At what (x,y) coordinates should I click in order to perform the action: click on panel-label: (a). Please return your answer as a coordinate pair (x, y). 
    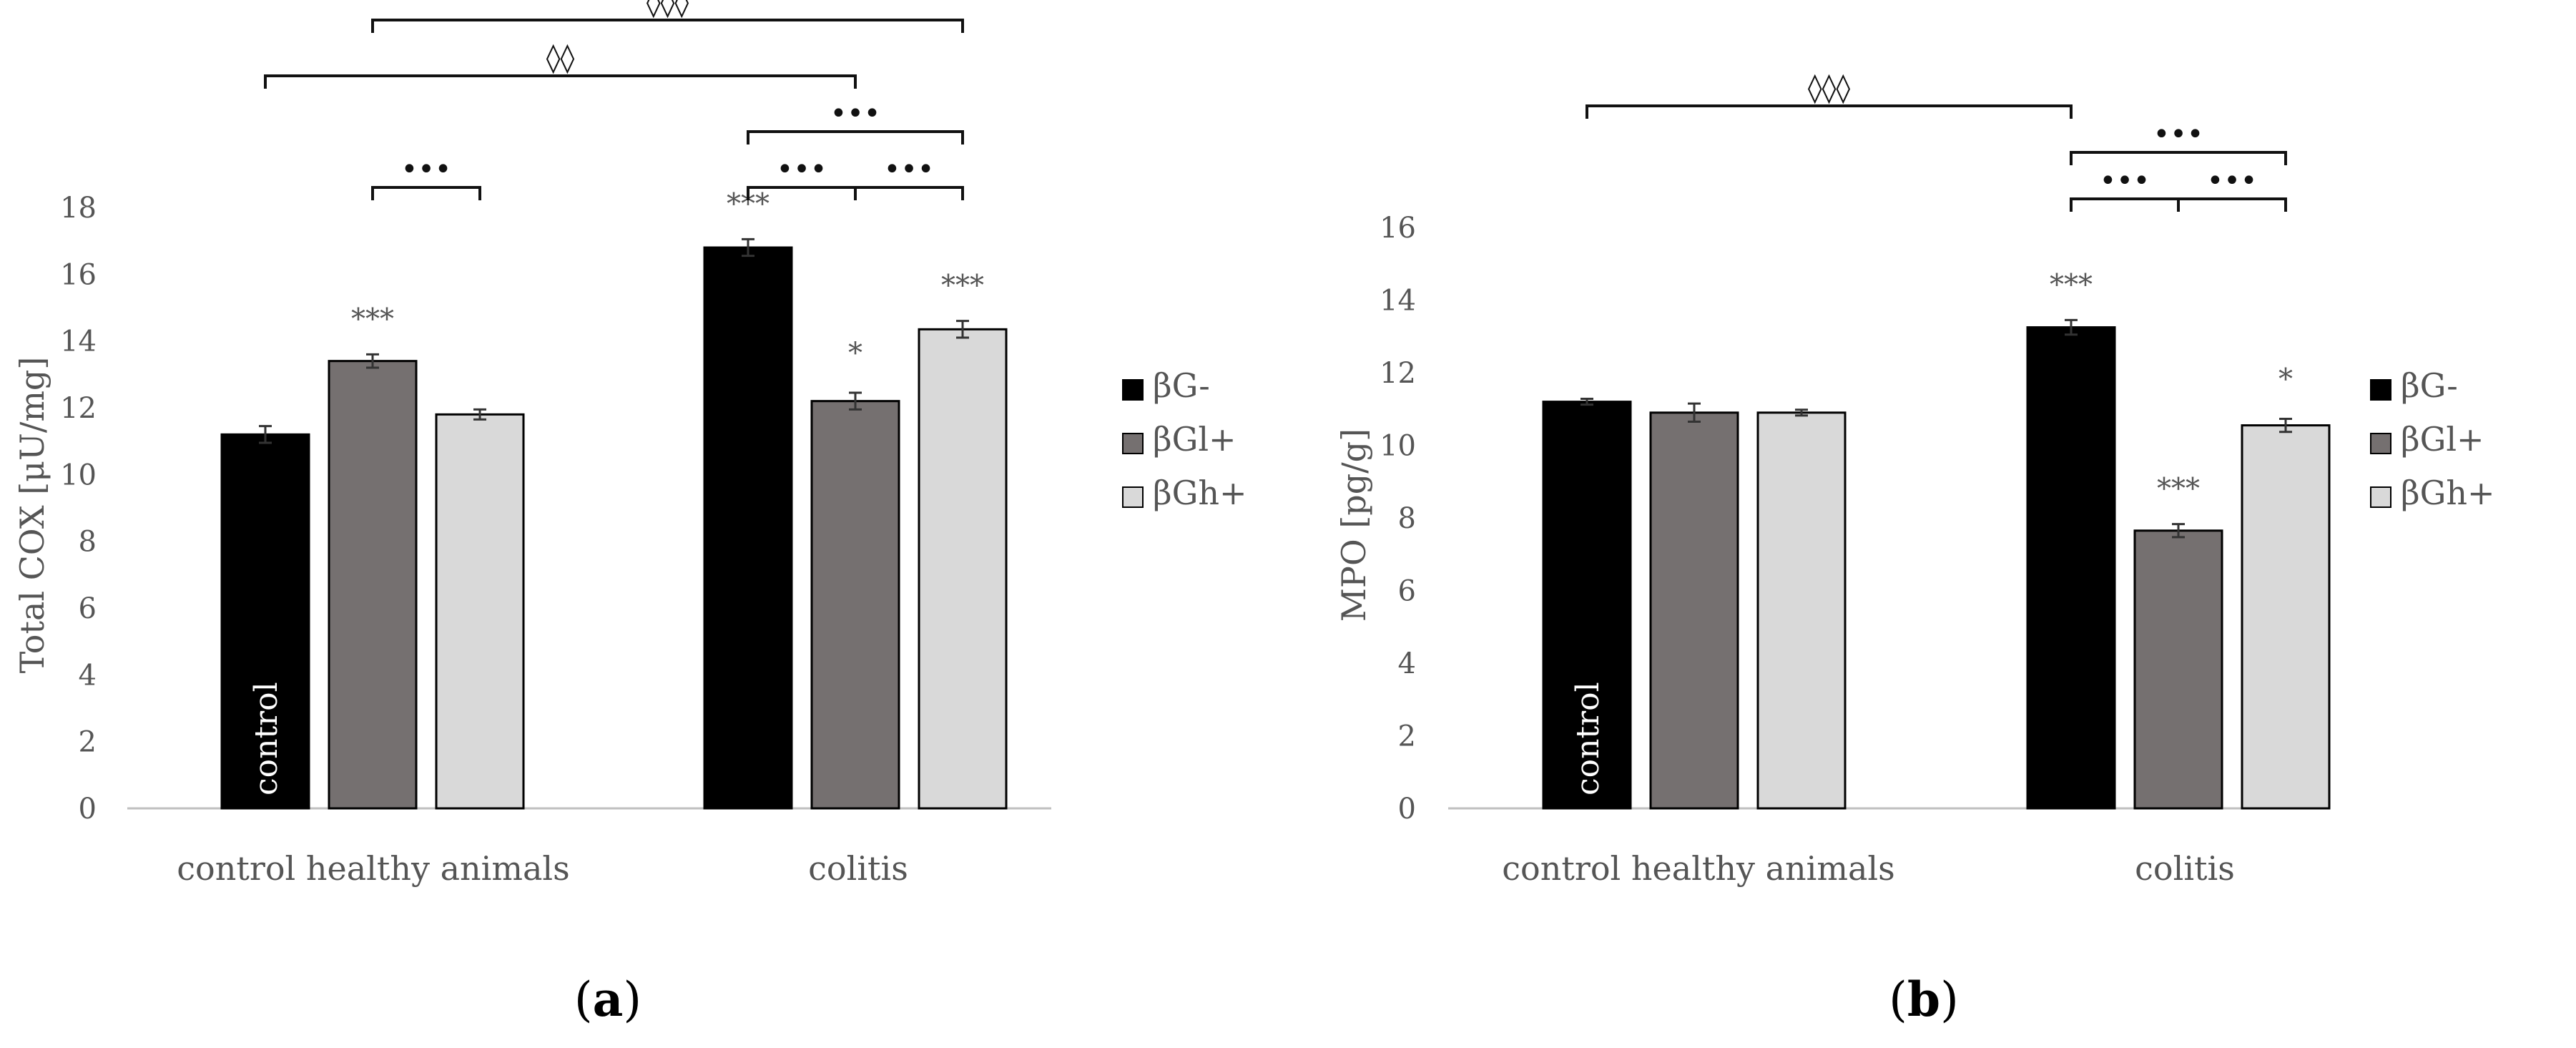
    Looking at the image, I should click on (608, 999).